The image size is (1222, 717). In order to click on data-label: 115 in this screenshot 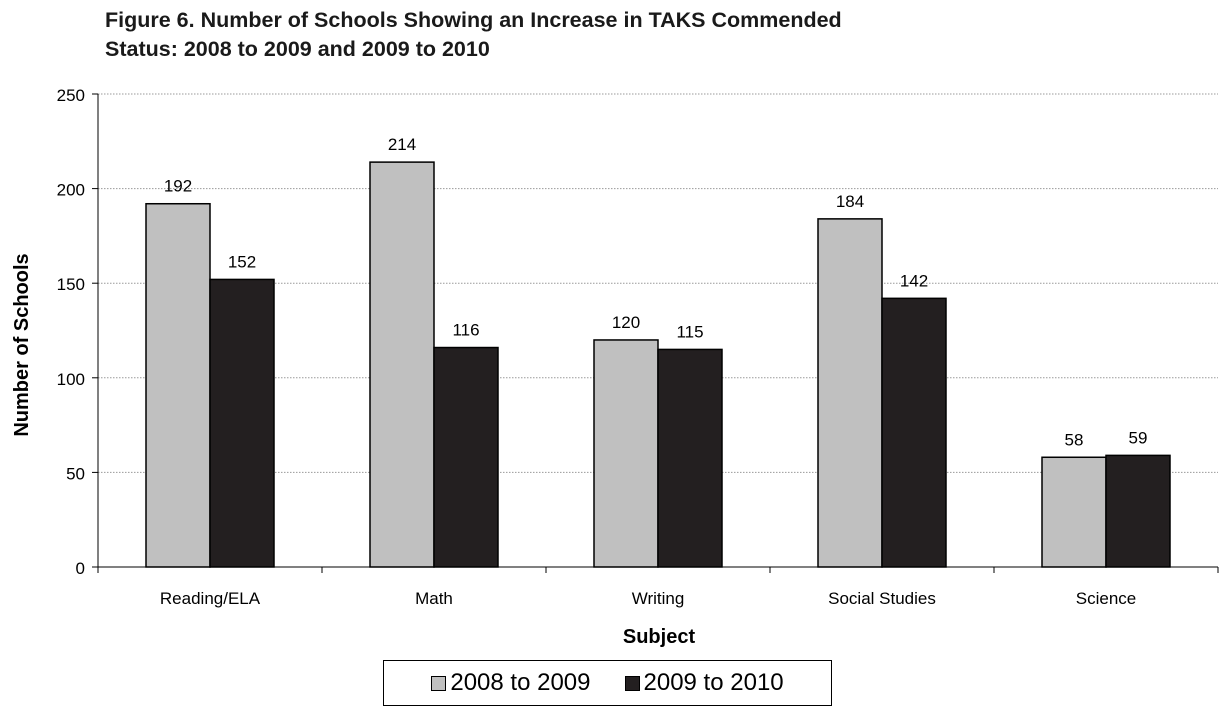, I will do `click(689, 331)`.